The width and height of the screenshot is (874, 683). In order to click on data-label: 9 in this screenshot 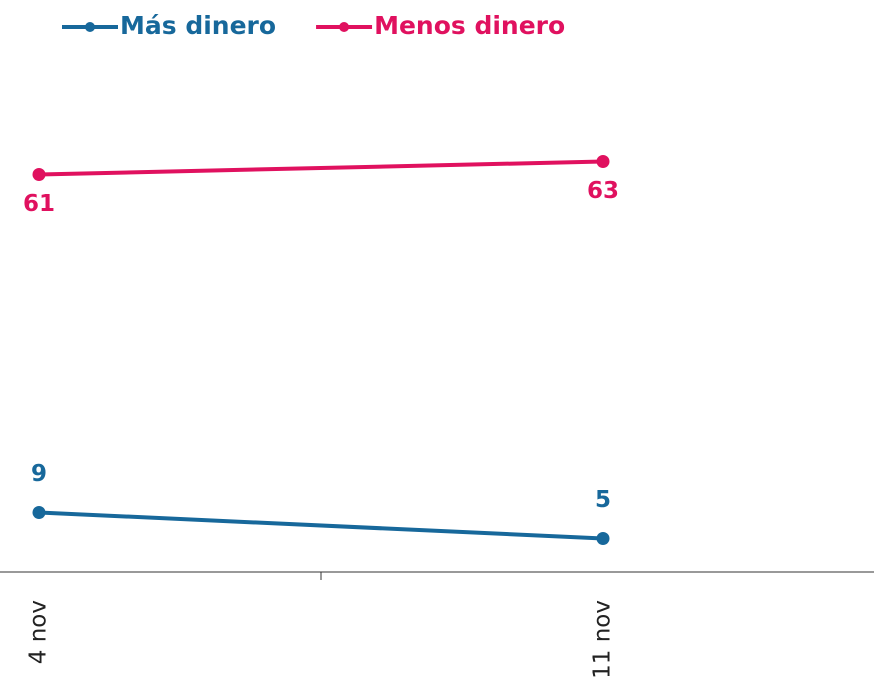, I will do `click(39, 474)`.